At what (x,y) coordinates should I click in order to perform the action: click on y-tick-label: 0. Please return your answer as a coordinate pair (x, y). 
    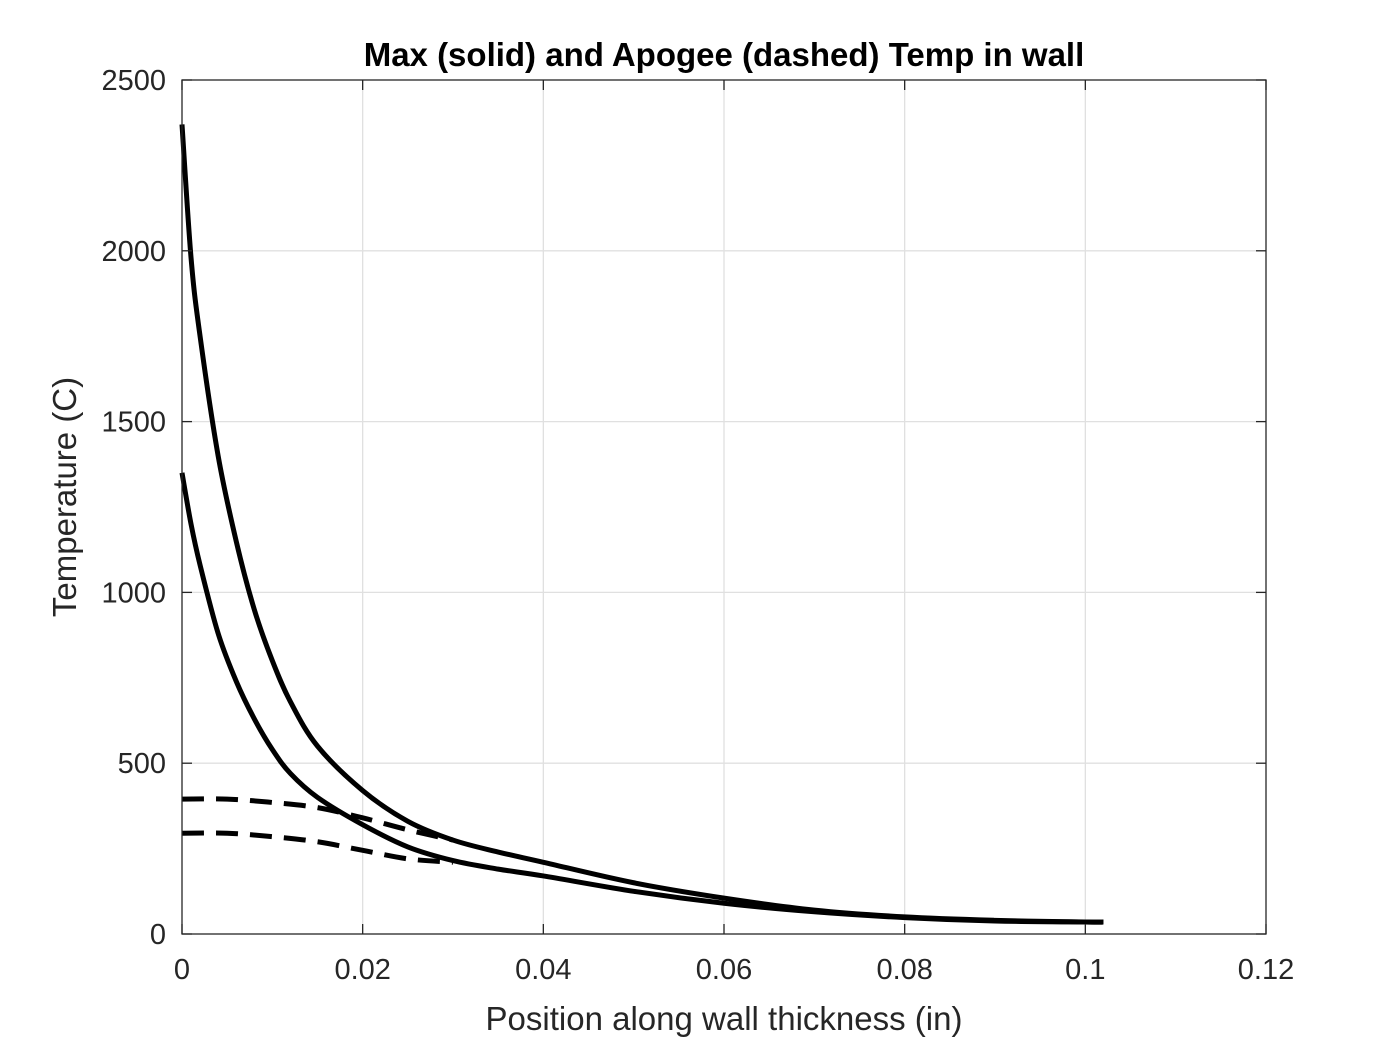
    Looking at the image, I should click on (158, 935).